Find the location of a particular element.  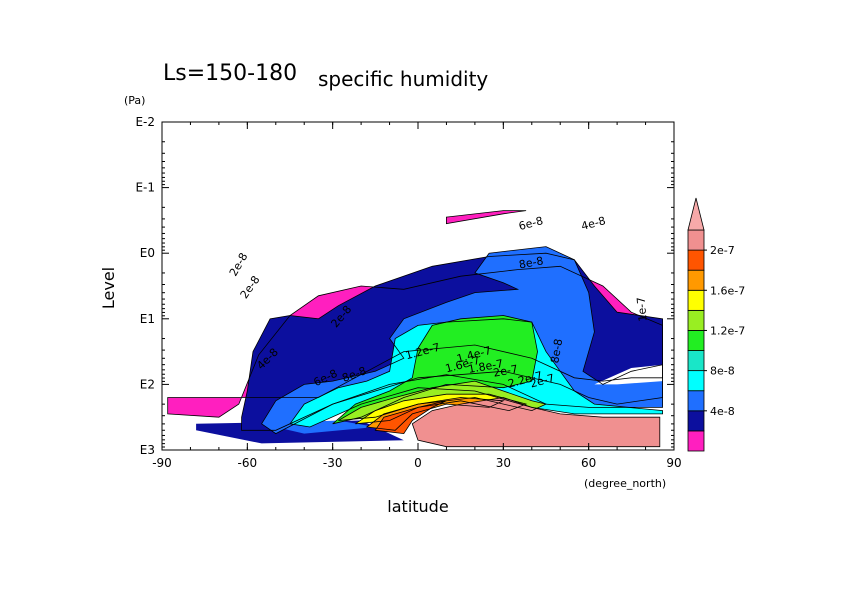

x-tick-label: 90 is located at coordinates (673, 463).